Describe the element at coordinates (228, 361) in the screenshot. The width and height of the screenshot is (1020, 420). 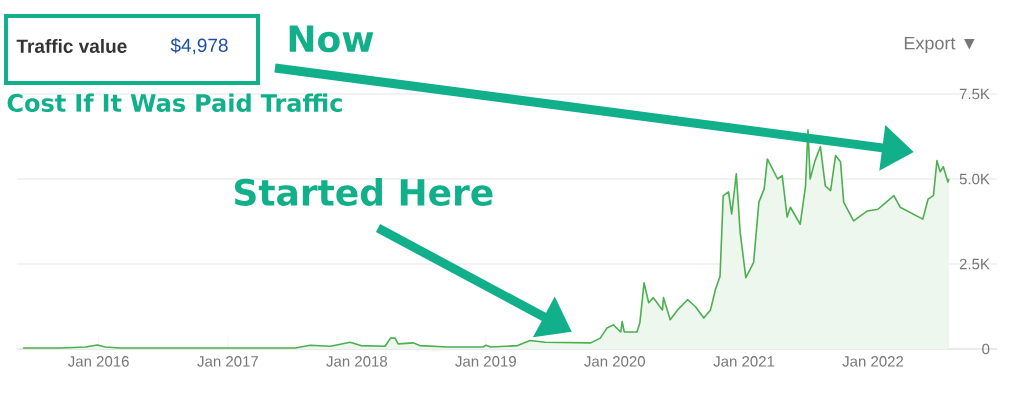
I see `x-tick-label: Jan 2017` at that location.